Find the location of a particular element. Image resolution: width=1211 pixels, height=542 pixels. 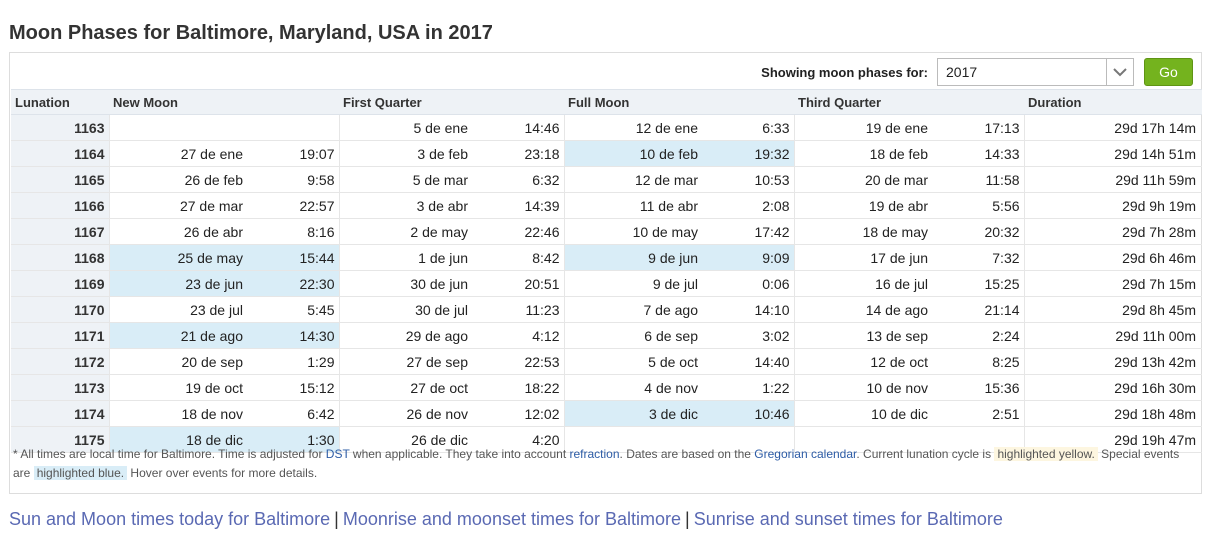

first-quarter-time: 12:02 is located at coordinates (519, 413).